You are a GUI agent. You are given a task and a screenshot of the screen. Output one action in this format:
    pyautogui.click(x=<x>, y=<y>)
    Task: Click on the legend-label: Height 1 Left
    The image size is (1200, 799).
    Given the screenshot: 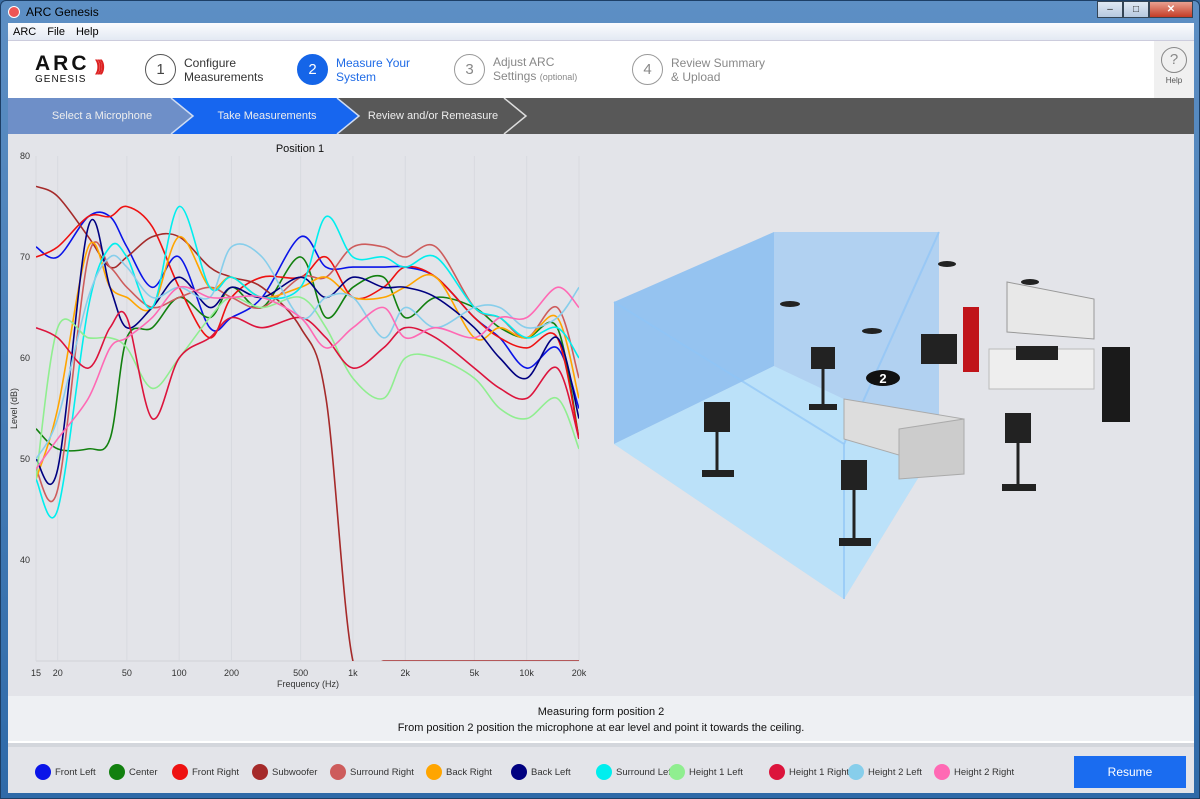 What is the action you would take?
    pyautogui.click(x=716, y=772)
    